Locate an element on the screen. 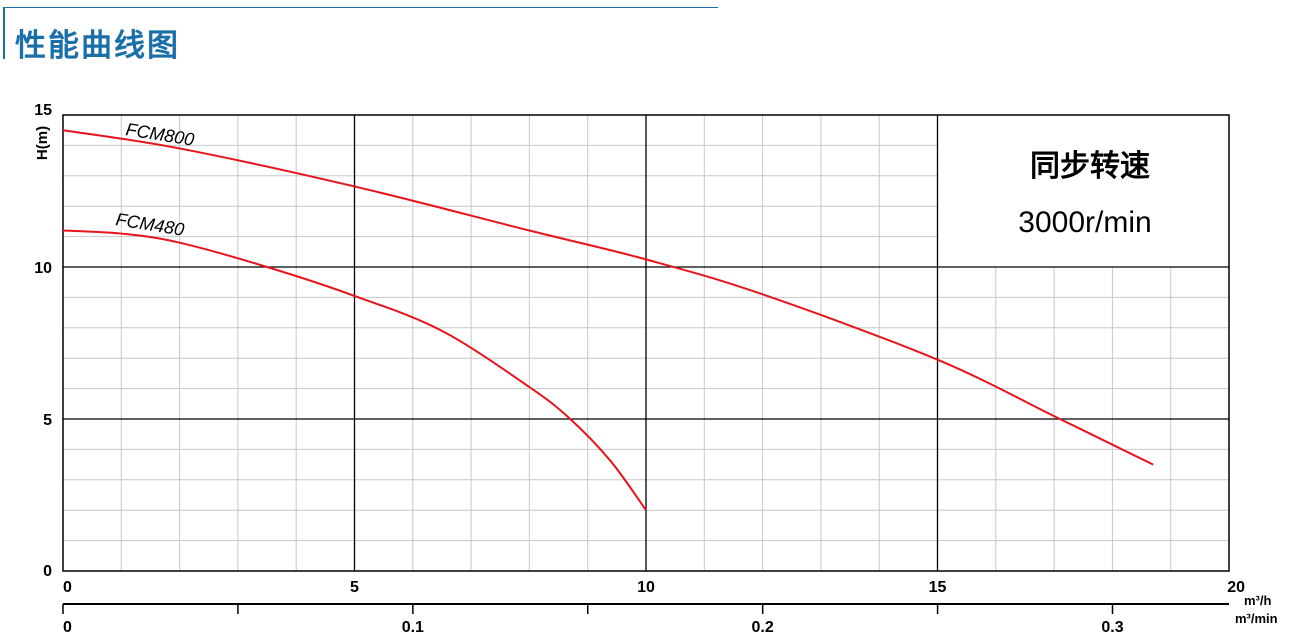  x2-axis-unit: m³/min is located at coordinates (1256, 618).